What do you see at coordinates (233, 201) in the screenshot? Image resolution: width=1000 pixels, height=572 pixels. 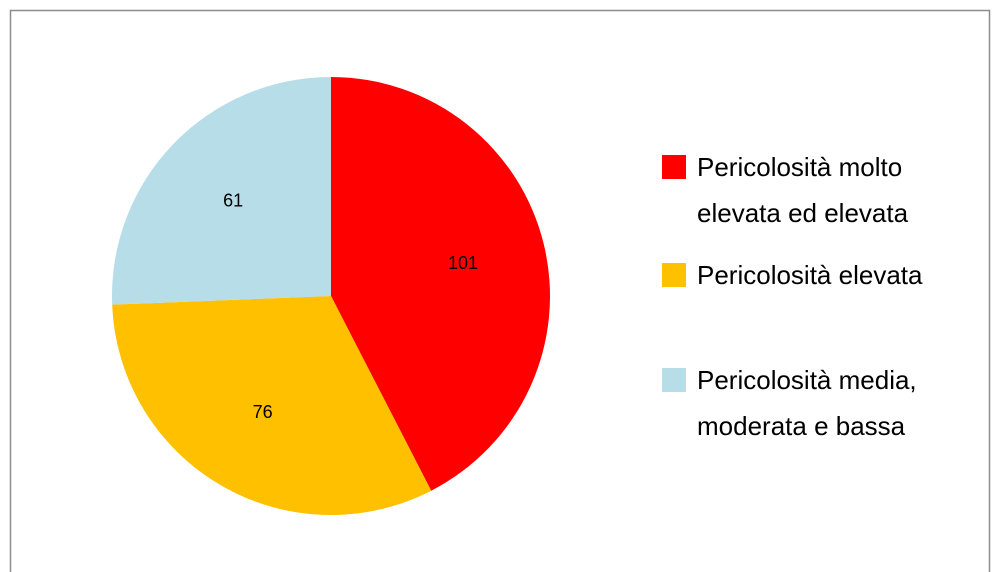 I see `data-label: 61` at bounding box center [233, 201].